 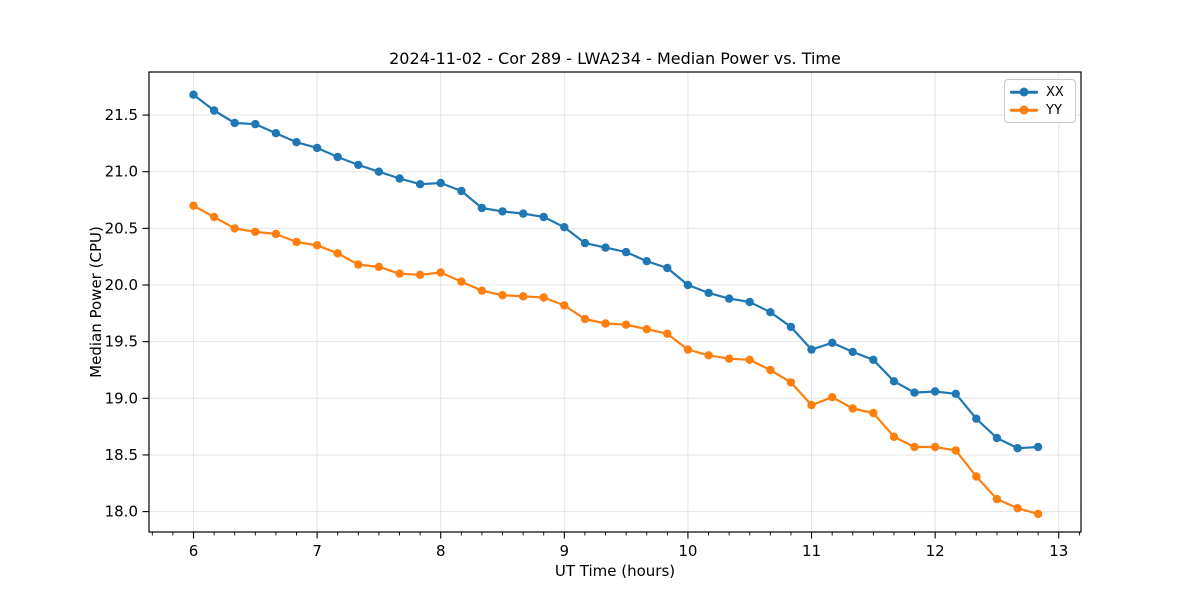 What do you see at coordinates (194, 551) in the screenshot?
I see `x-tick-label: 6` at bounding box center [194, 551].